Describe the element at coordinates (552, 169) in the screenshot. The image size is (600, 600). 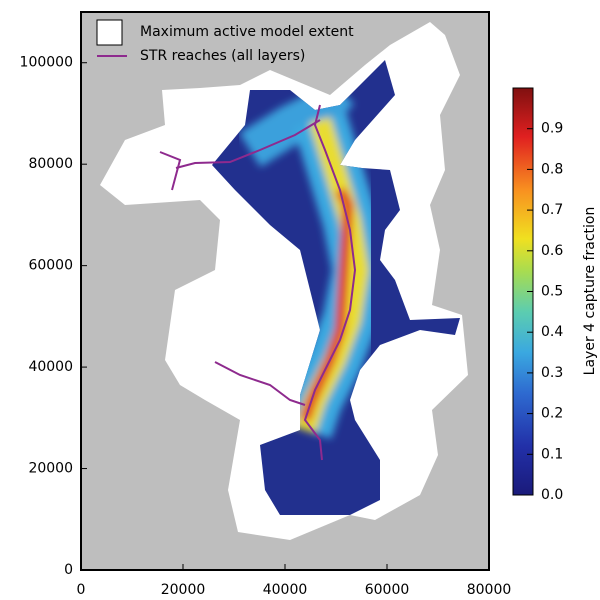
I see `colorbar-tick-label: 0.8` at that location.